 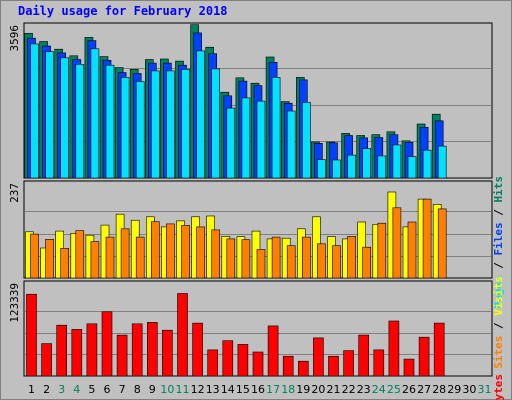 What do you see at coordinates (107, 389) in the screenshot?
I see `day-label-6: 6` at bounding box center [107, 389].